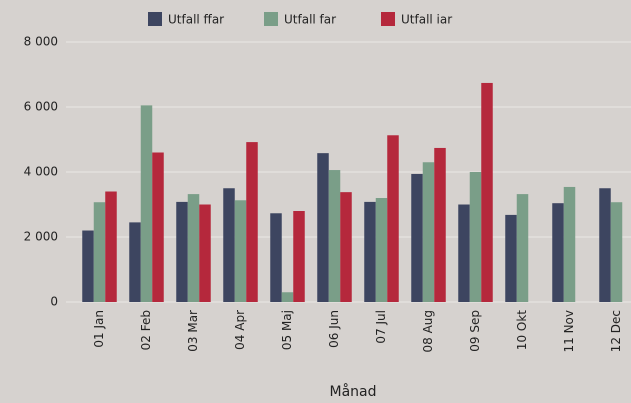 This screenshot has width=631, height=403. I want to click on legend-label: Utfall iar, so click(426, 20).